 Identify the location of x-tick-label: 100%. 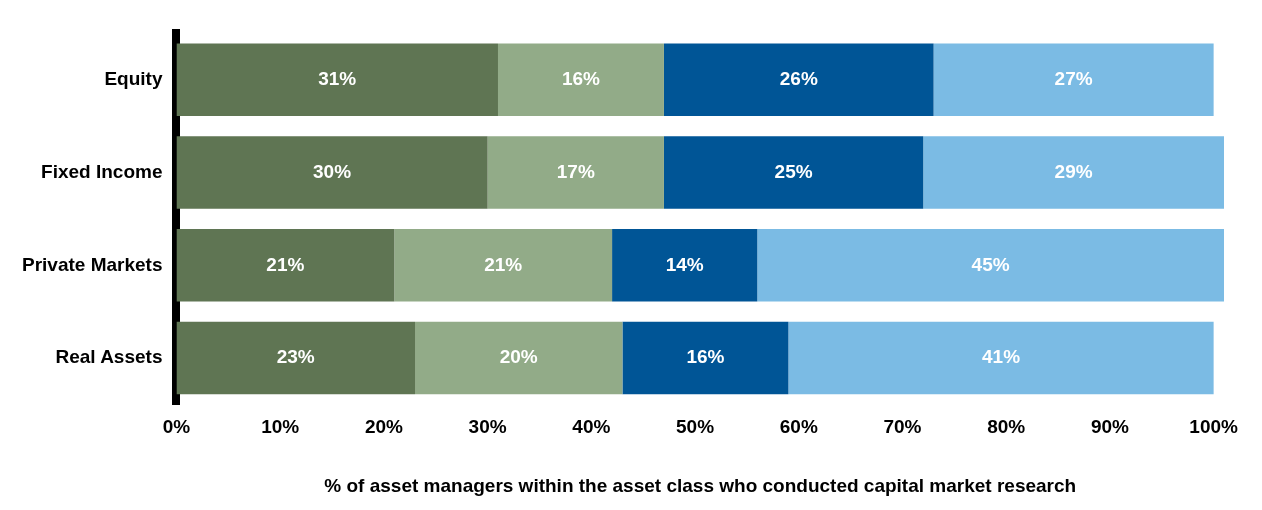
(1214, 427).